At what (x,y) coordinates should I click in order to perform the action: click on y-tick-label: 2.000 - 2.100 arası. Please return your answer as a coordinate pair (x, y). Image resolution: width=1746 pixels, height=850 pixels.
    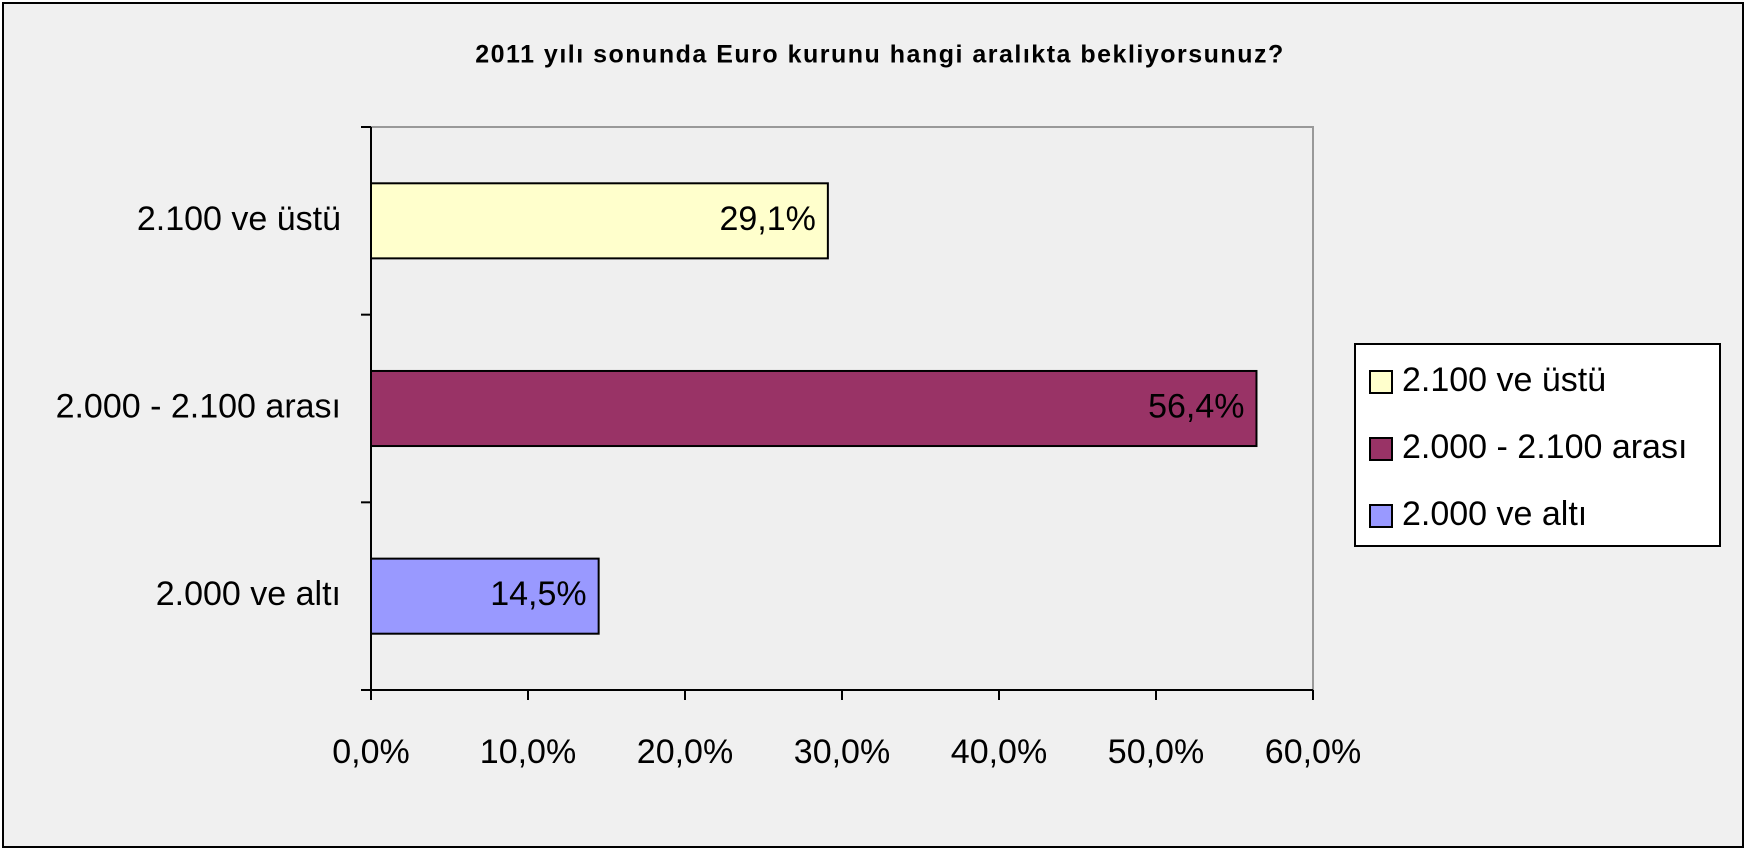
    Looking at the image, I should click on (198, 406).